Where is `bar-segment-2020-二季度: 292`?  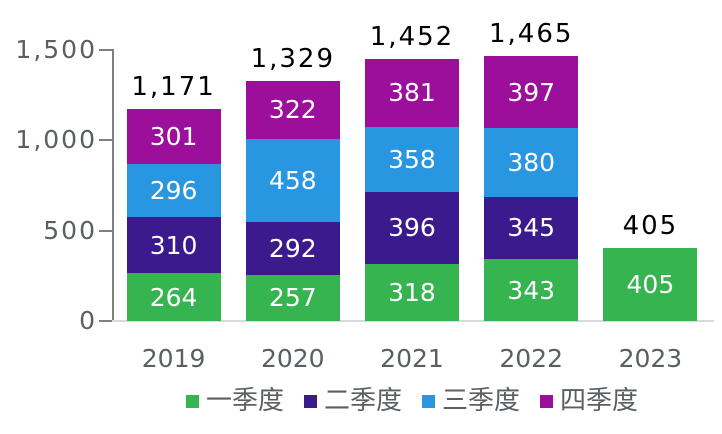
bar-segment-2020-二季度: 292 is located at coordinates (292, 248).